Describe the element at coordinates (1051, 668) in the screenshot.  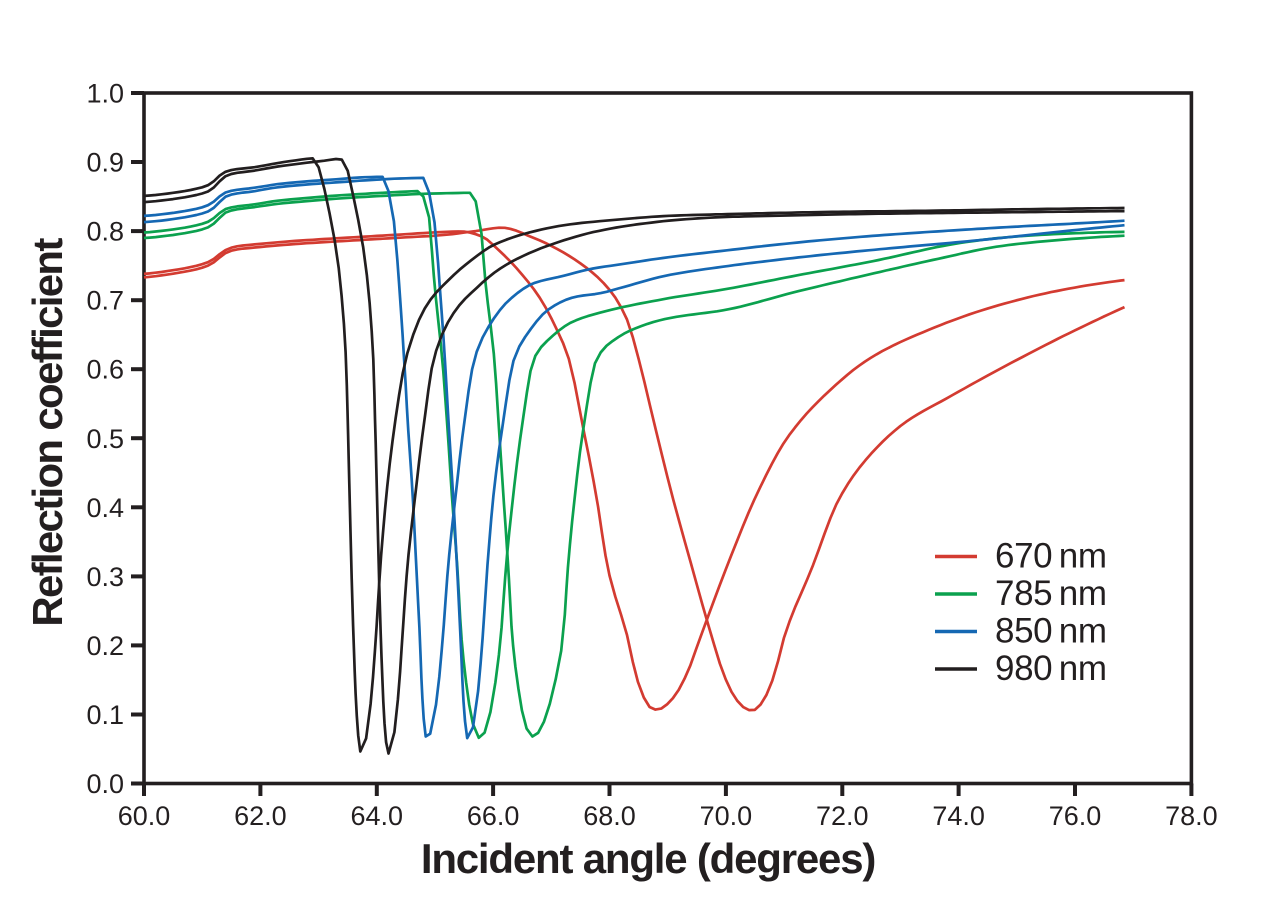
I see `svg-text: 980 nm` at that location.